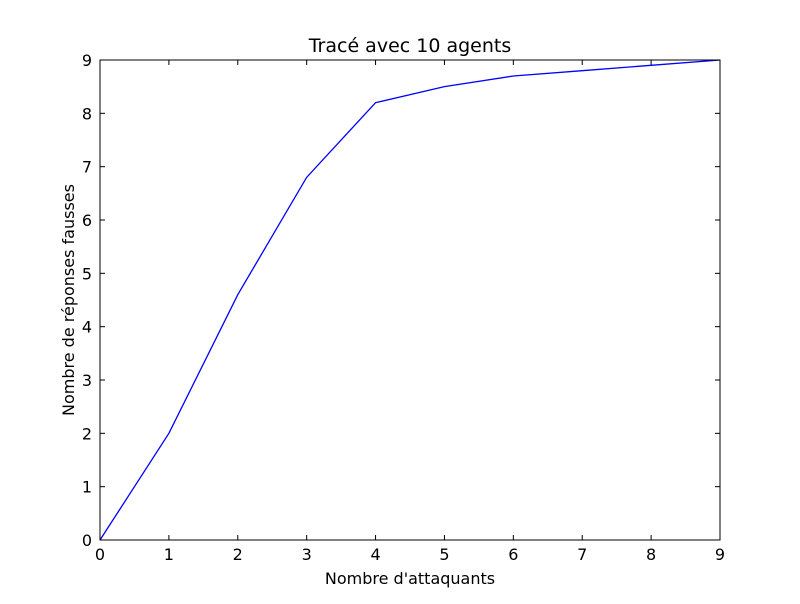 Image resolution: width=800 pixels, height=604 pixels. Describe the element at coordinates (87, 540) in the screenshot. I see `y-tick-label: 0` at that location.